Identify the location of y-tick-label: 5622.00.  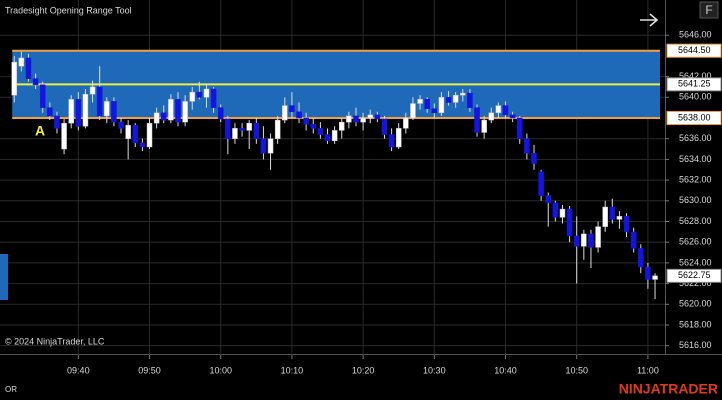
(695, 283).